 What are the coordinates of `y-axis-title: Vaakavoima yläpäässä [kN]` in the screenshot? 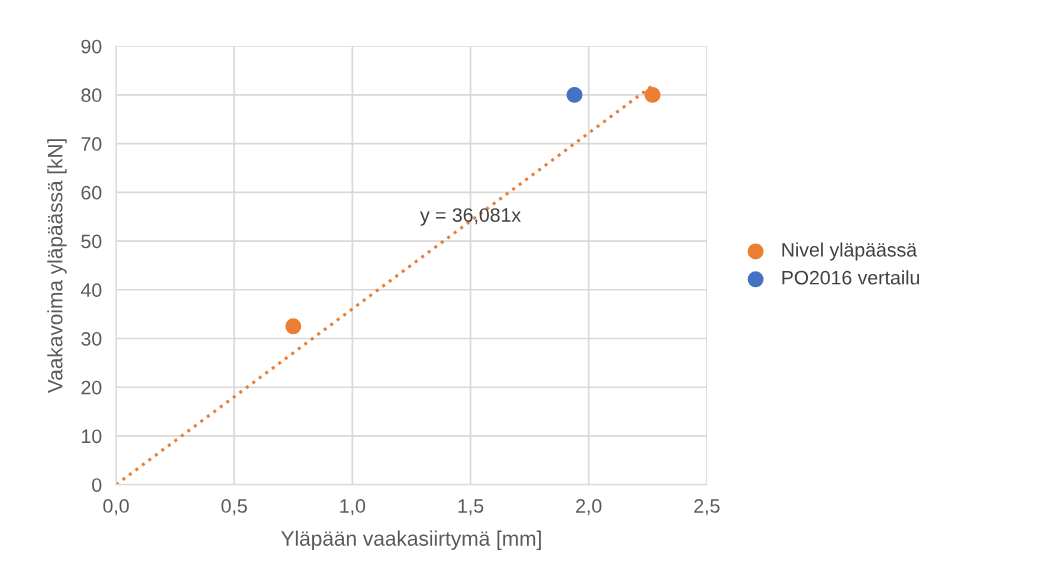 It's located at (57, 266).